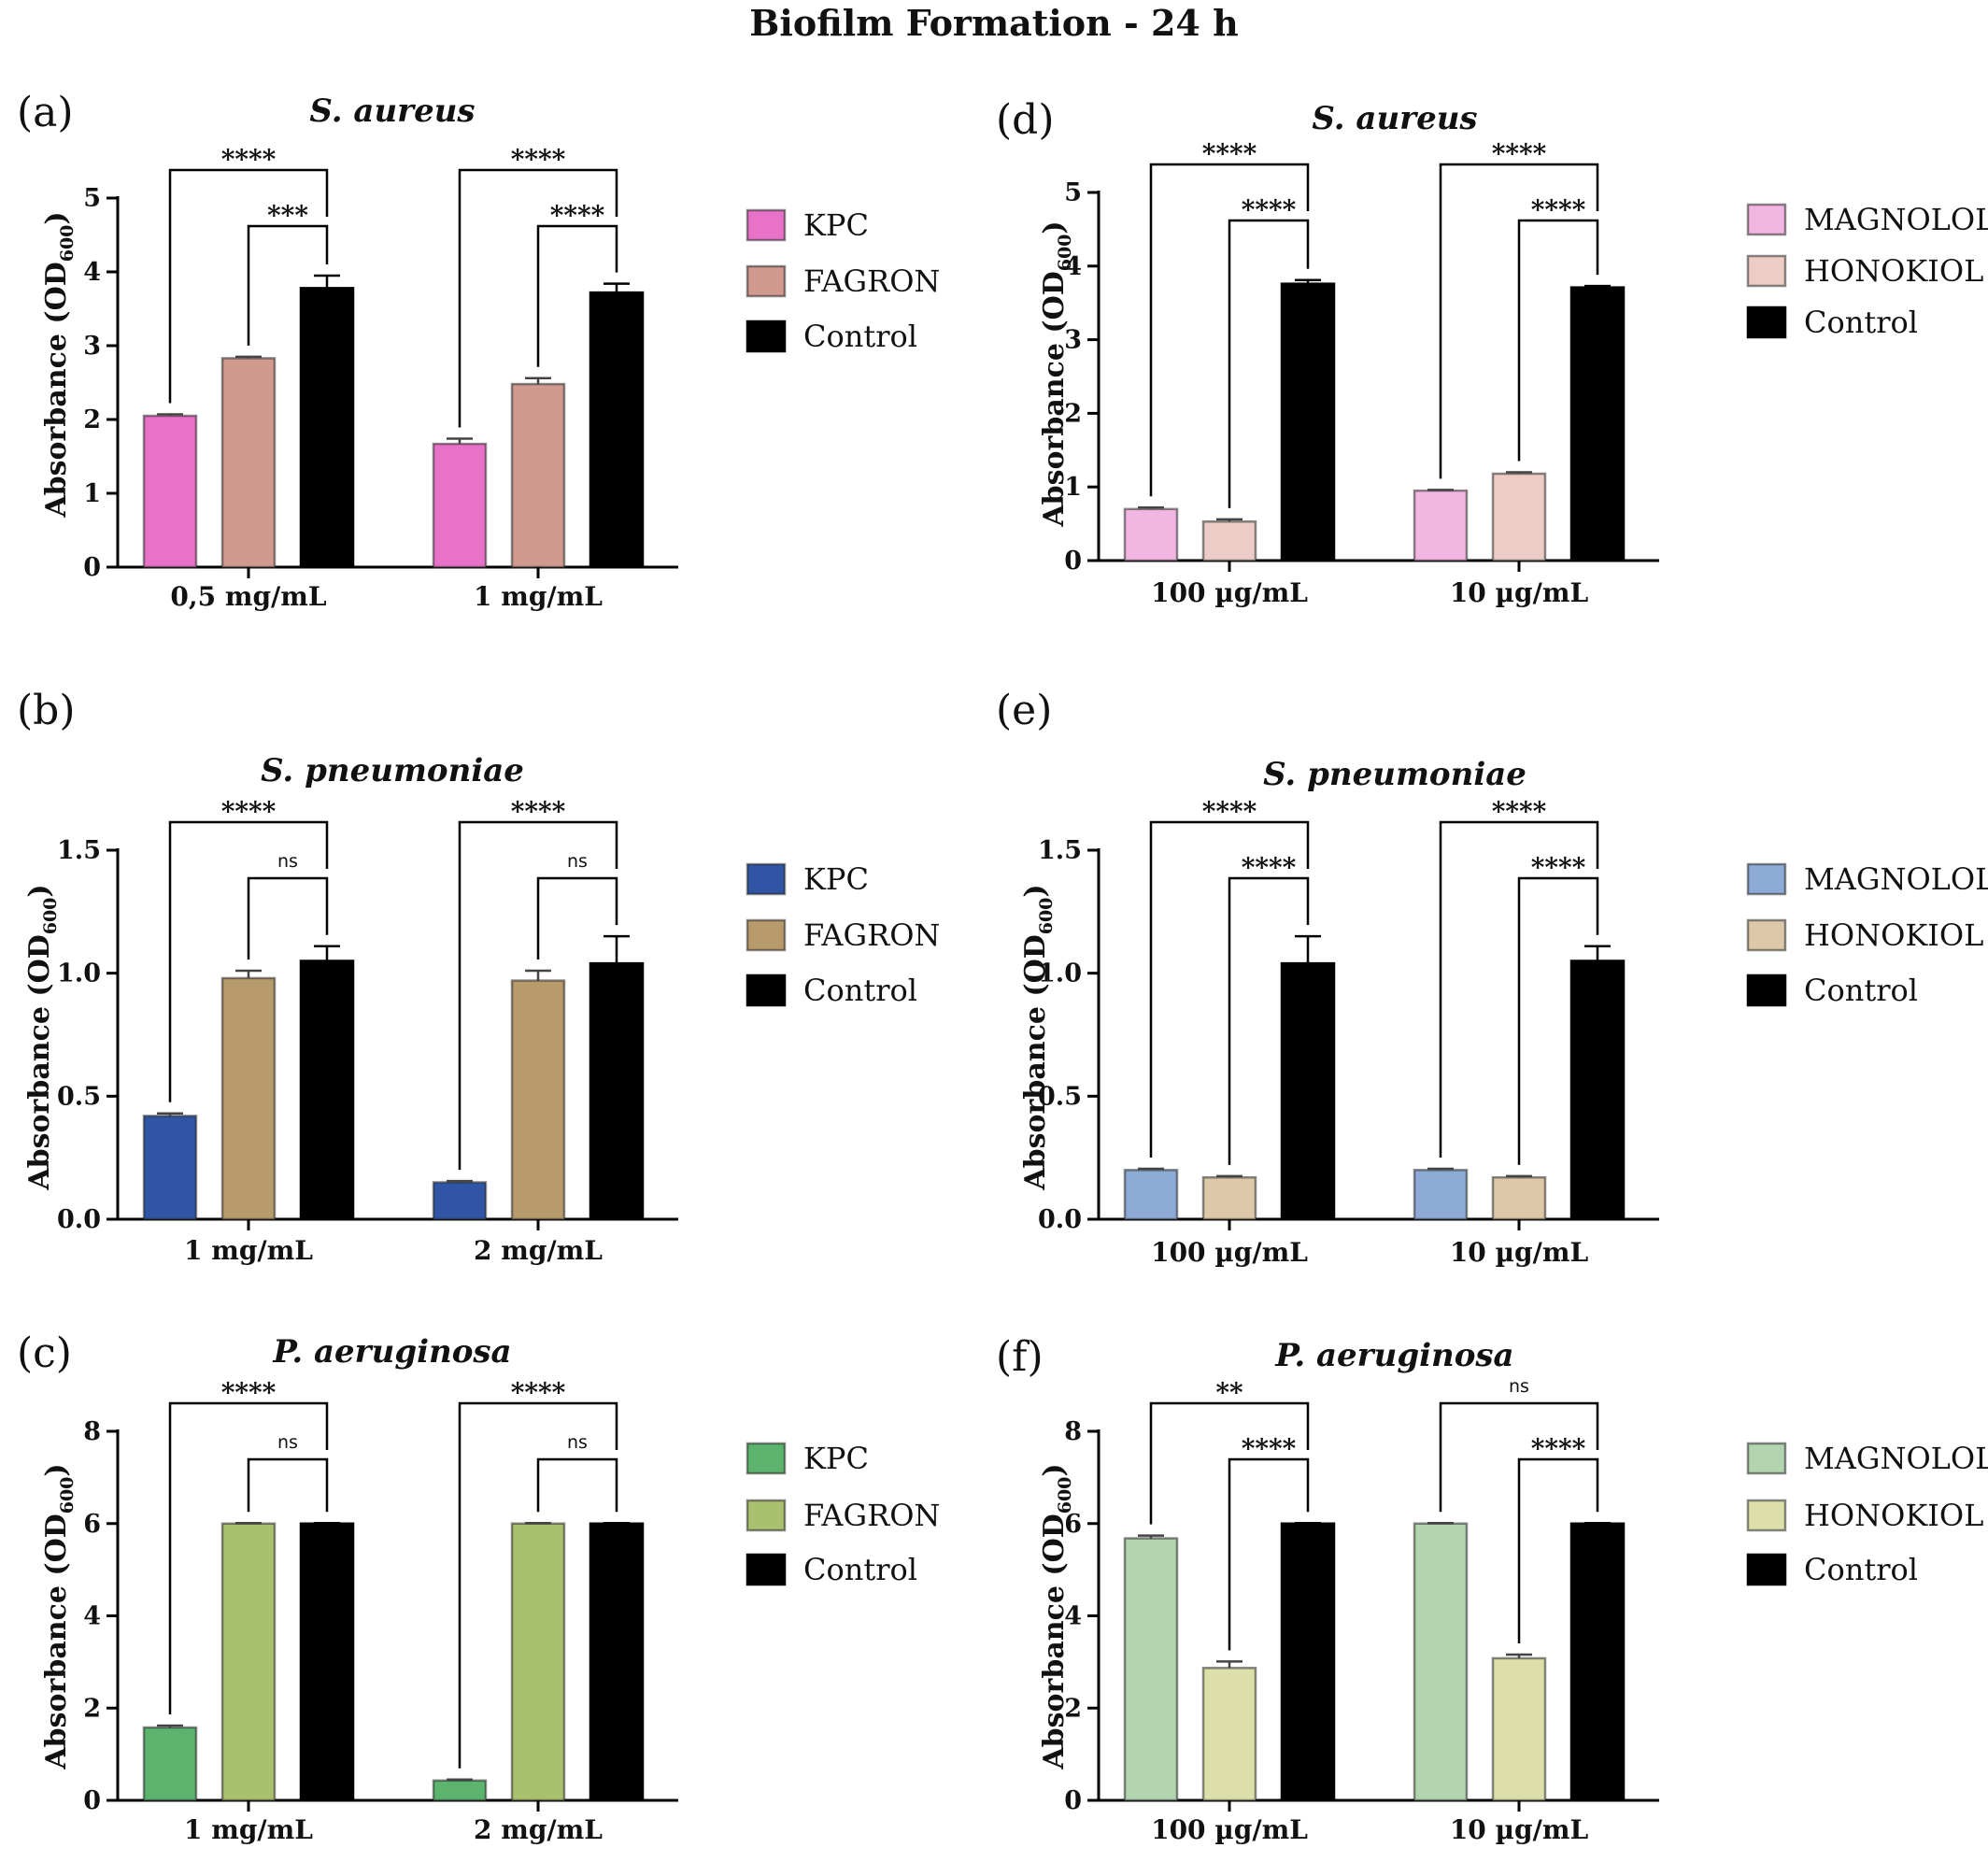 The image size is (1988, 1862). Describe the element at coordinates (1229, 1392) in the screenshot. I see `significance-label: **` at that location.